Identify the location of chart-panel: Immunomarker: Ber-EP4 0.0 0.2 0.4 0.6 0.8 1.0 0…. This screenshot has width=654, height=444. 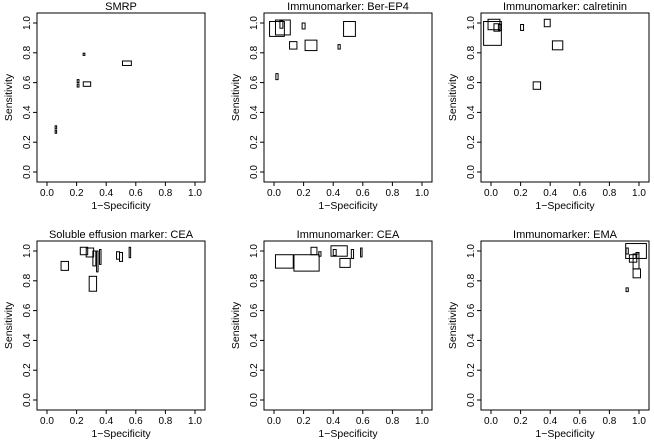
(331, 106).